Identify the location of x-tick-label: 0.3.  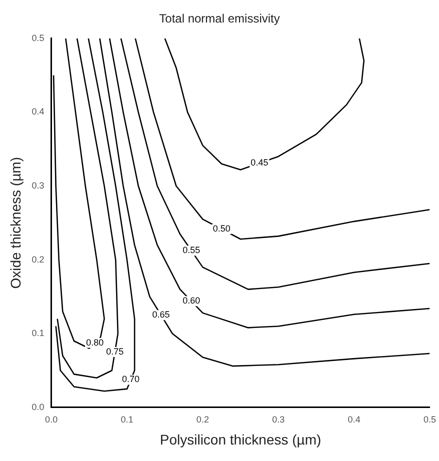
(278, 419).